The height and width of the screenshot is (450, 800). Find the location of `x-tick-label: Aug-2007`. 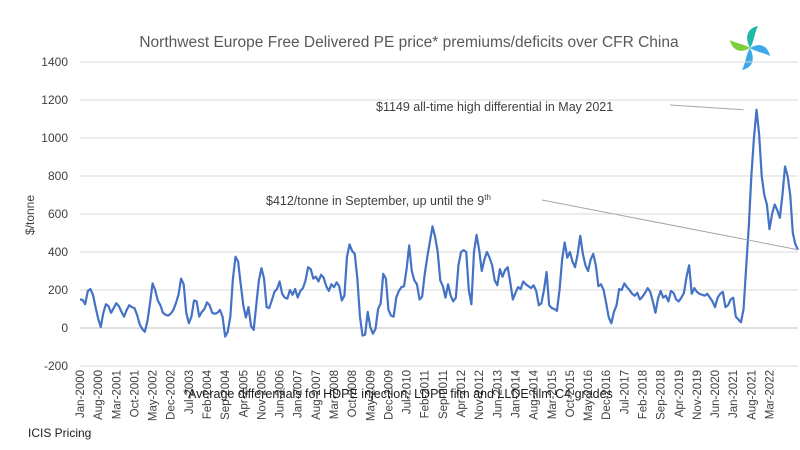

x-tick-label: Aug-2007 is located at coordinates (317, 395).